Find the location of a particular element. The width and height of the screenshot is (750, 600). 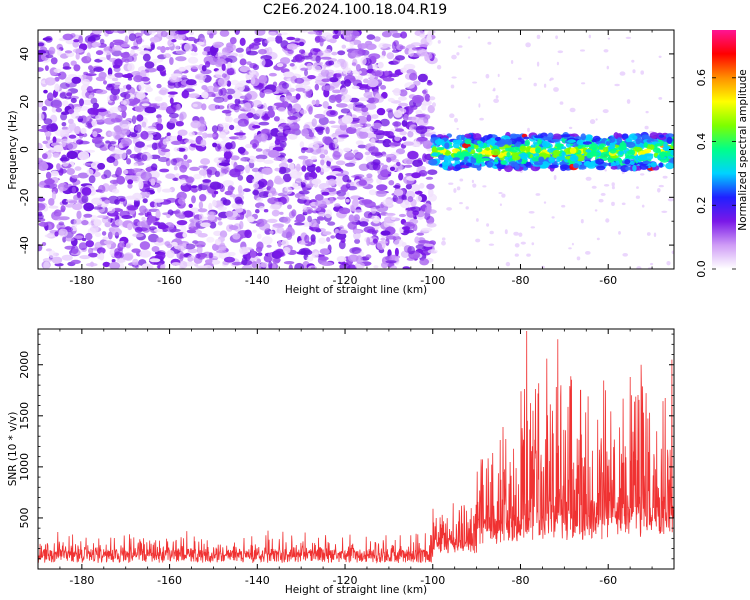

y-tick-label: 1000 is located at coordinates (24, 467).